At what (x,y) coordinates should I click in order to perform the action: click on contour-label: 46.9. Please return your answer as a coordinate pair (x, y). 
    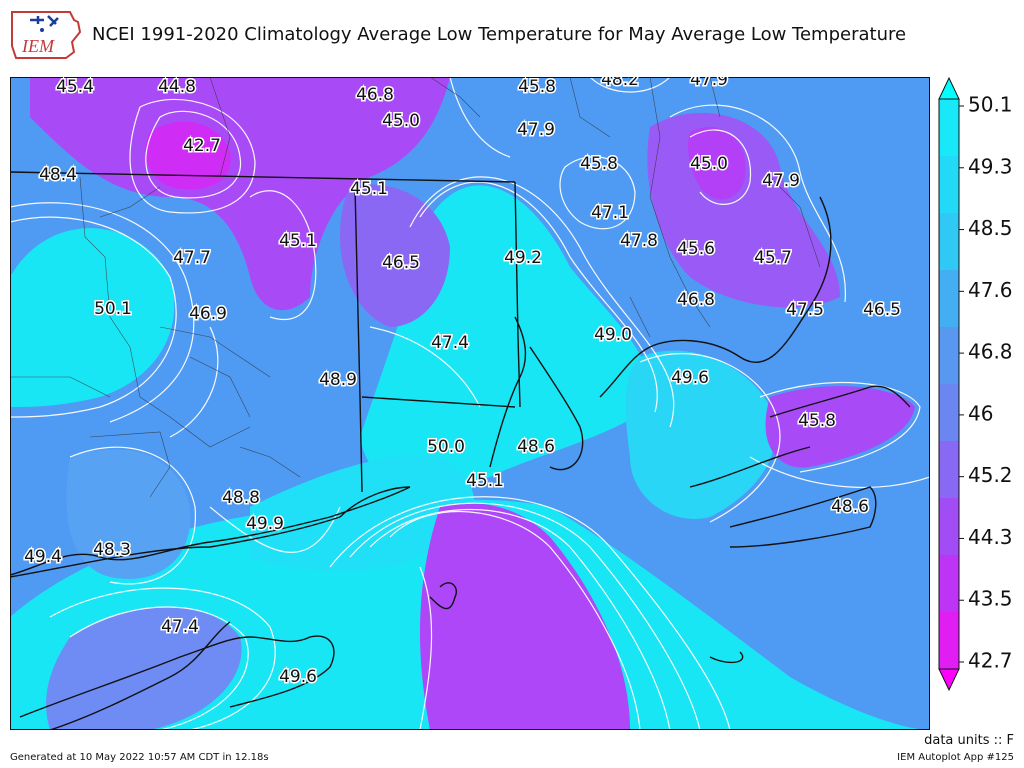
    Looking at the image, I should click on (208, 314).